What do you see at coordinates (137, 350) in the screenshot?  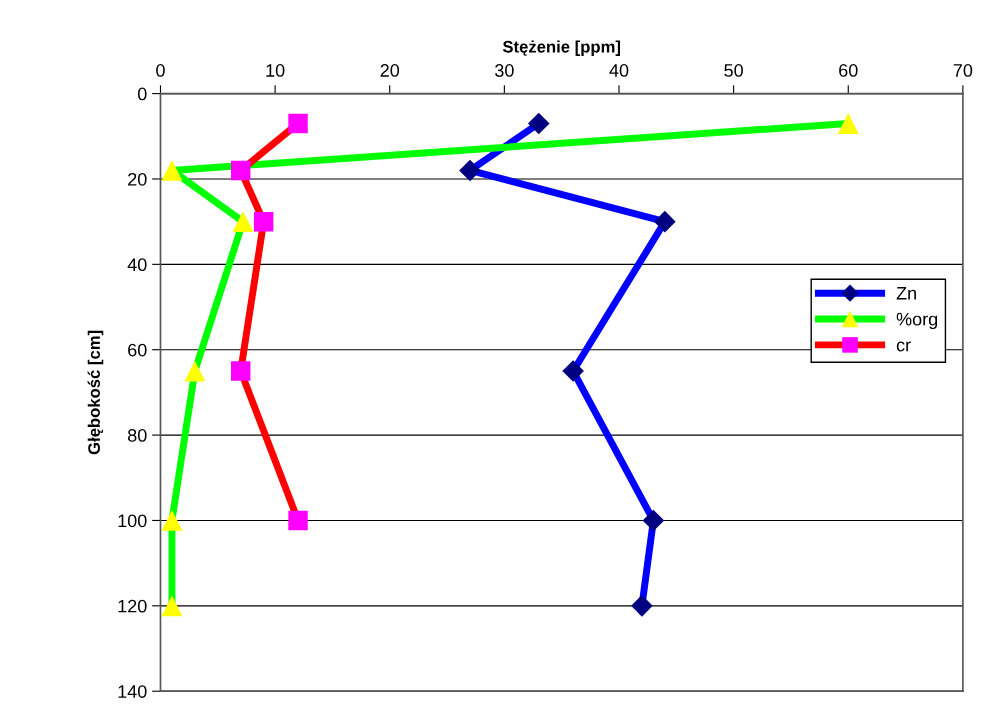 I see `y-tick-label: 60` at bounding box center [137, 350].